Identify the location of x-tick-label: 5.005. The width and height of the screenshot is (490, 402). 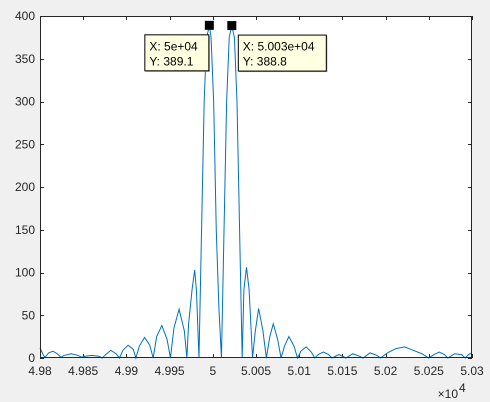
(256, 371).